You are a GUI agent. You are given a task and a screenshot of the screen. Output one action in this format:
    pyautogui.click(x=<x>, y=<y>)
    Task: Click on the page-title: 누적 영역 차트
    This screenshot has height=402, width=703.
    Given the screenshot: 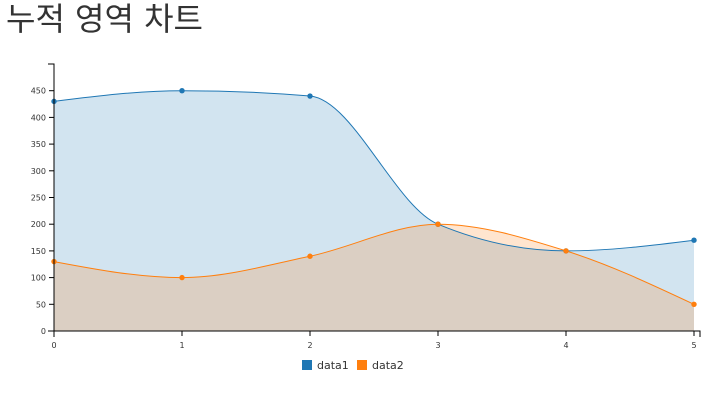 What is the action you would take?
    pyautogui.click(x=104, y=19)
    